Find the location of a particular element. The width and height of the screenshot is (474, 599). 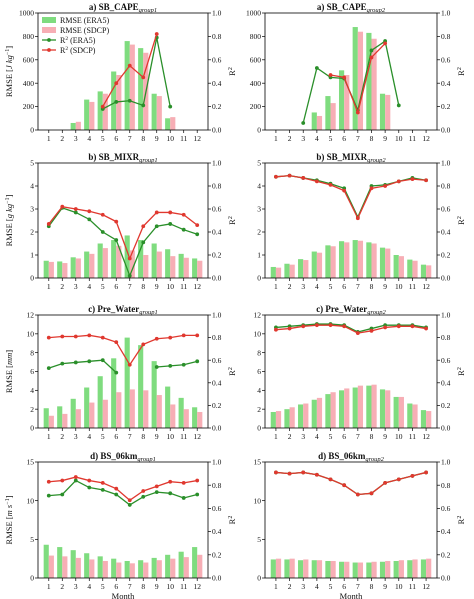

y-tick-label: 12 is located at coordinates (31, 315).